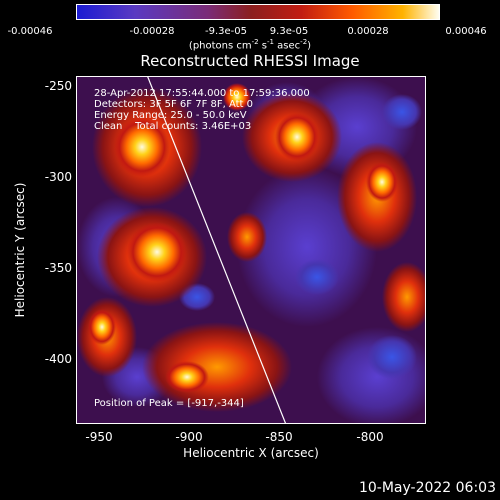  Describe the element at coordinates (20, 250) in the screenshot. I see `y-axis-label: Heliocentric Y (arcsec)` at that location.